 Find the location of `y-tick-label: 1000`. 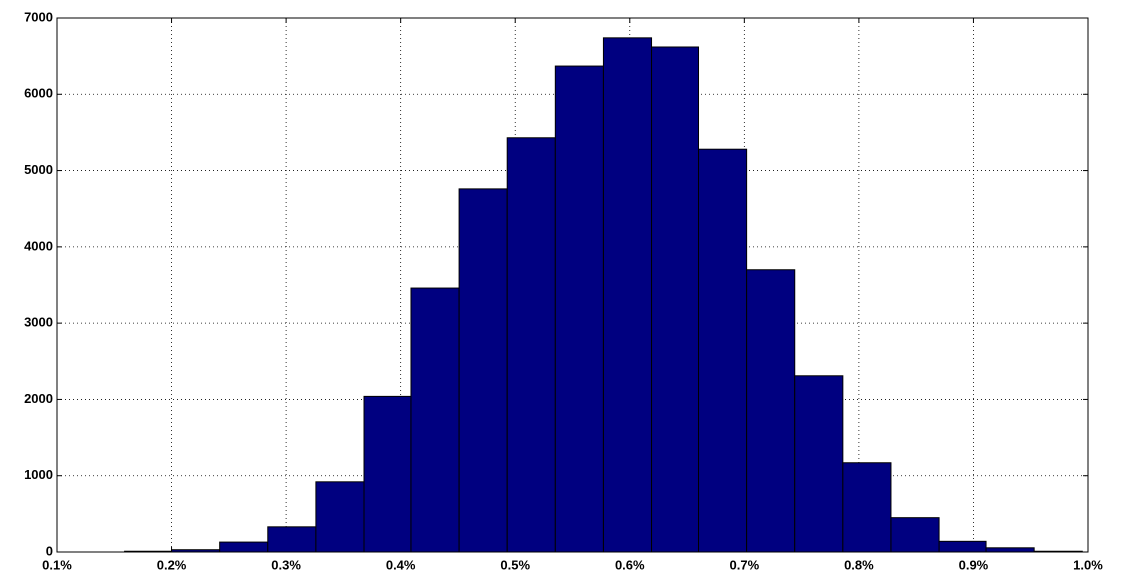

y-tick-label: 1000 is located at coordinates (38, 474).